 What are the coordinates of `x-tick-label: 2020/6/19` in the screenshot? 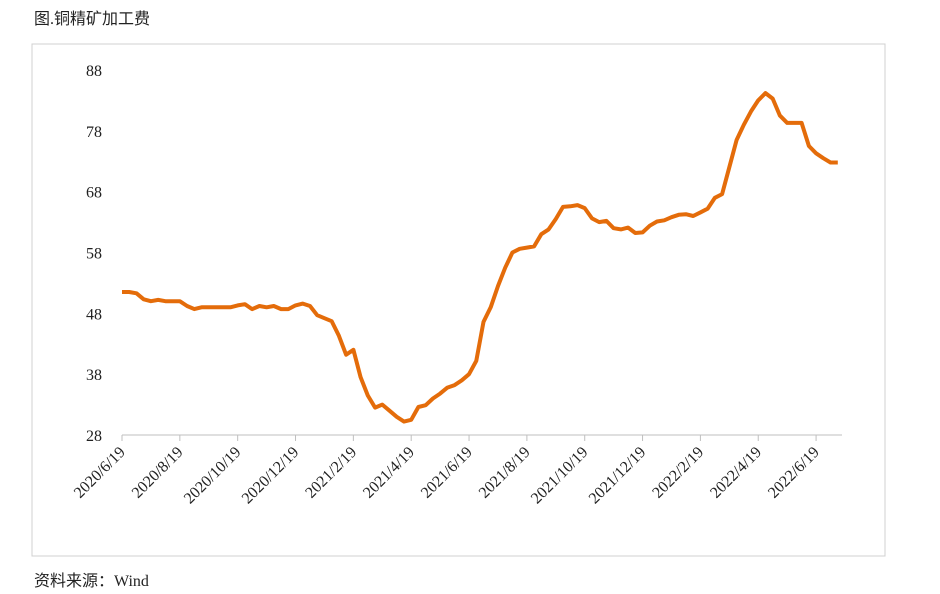 It's located at (100, 473).